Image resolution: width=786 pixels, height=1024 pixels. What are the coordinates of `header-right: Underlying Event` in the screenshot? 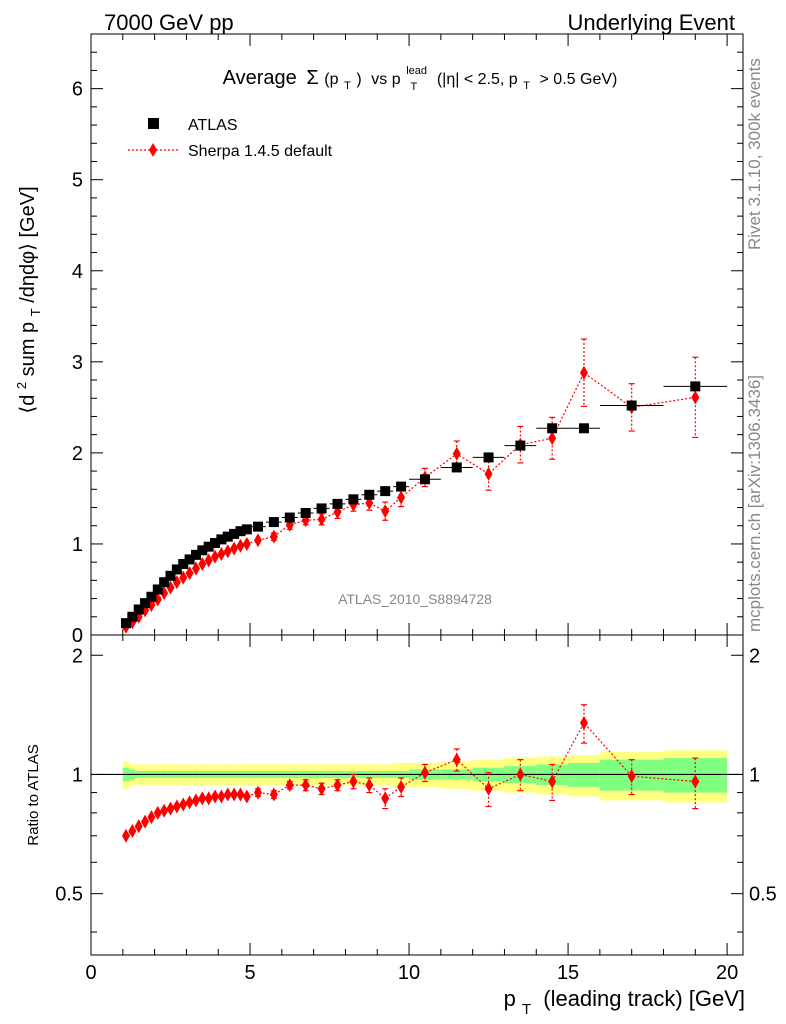 It's located at (651, 22).